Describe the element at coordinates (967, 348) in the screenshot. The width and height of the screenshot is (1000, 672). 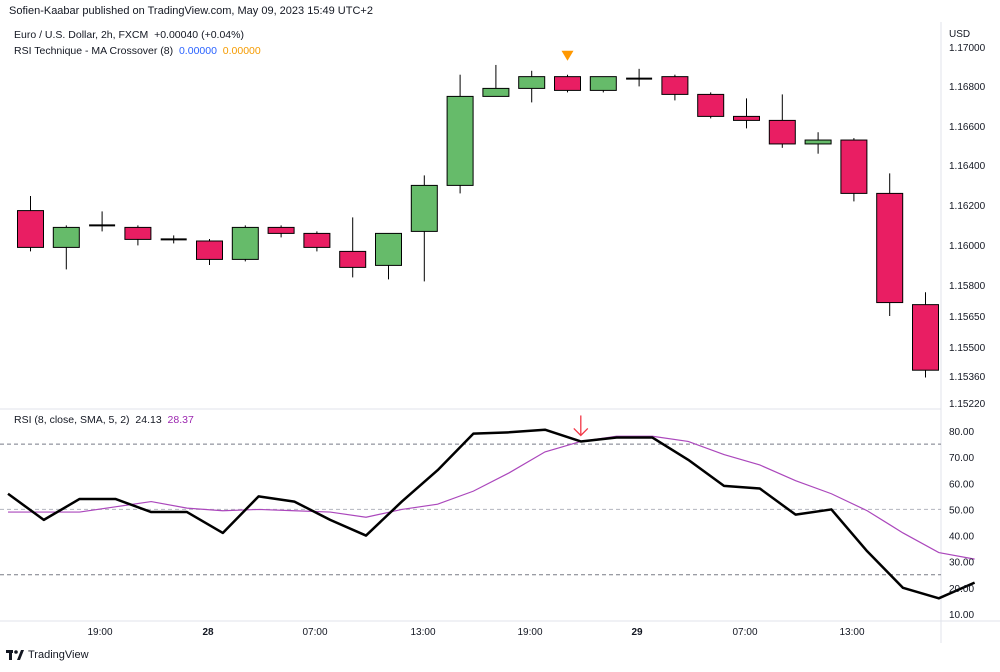
I see `price-tick-label: 1.15500` at that location.